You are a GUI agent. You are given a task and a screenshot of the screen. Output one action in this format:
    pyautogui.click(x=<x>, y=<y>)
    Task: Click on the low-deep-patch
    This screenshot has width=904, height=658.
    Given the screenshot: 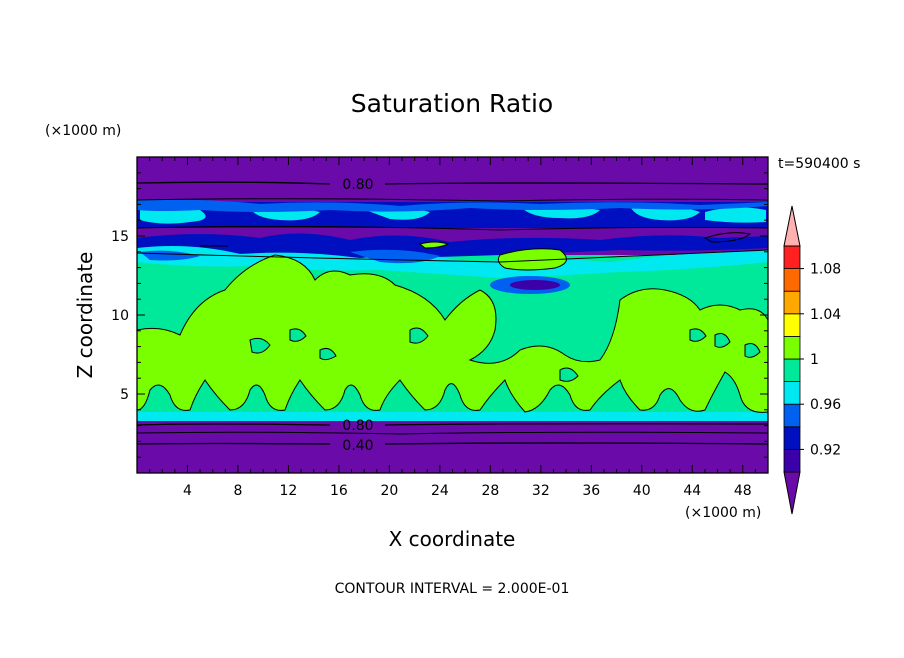 What is the action you would take?
    pyautogui.click(x=535, y=285)
    